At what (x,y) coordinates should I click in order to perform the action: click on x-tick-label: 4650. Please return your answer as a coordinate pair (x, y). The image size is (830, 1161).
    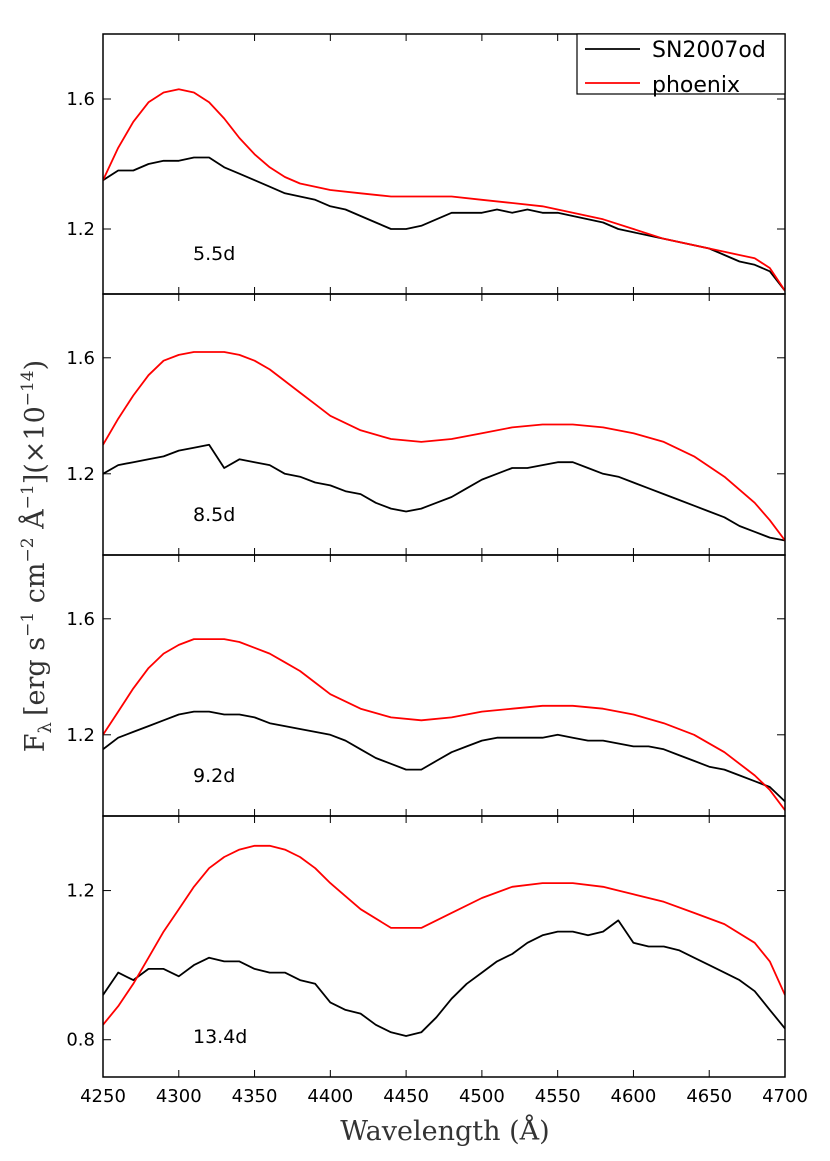
    Looking at the image, I should click on (709, 1096).